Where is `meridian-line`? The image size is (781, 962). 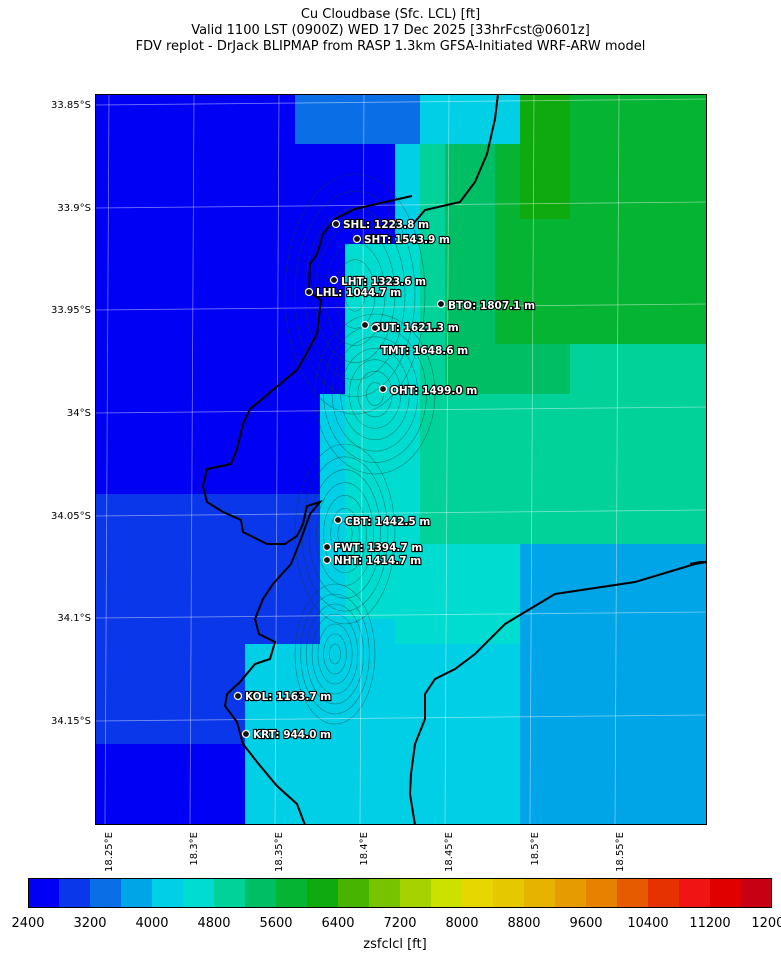
meridian-line is located at coordinates (362, 459).